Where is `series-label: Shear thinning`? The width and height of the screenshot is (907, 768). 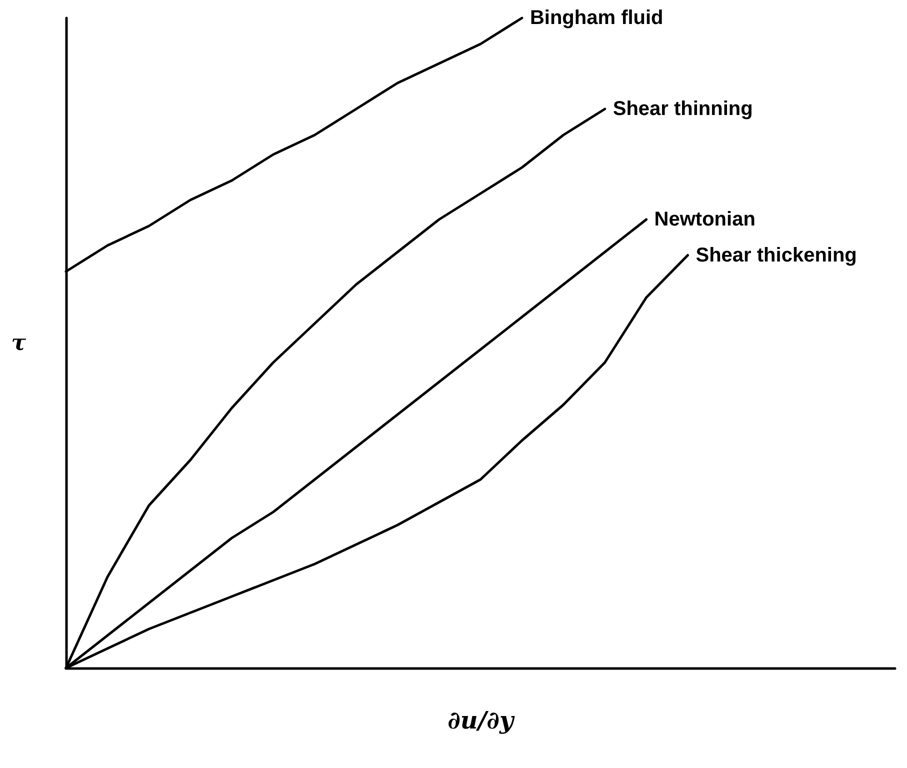 series-label: Shear thinning is located at coordinates (682, 109).